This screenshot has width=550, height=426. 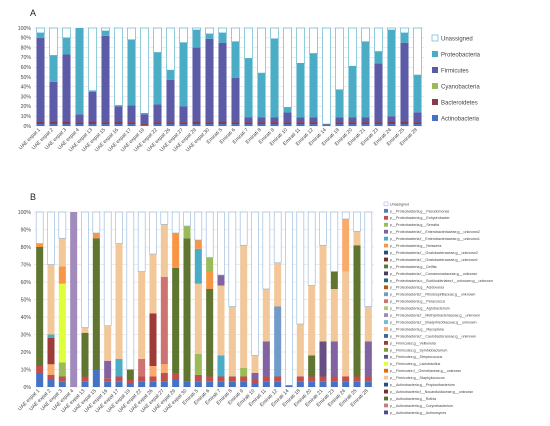 I want to click on panel-a-y-tick-label: 90%, so click(x=26, y=39).